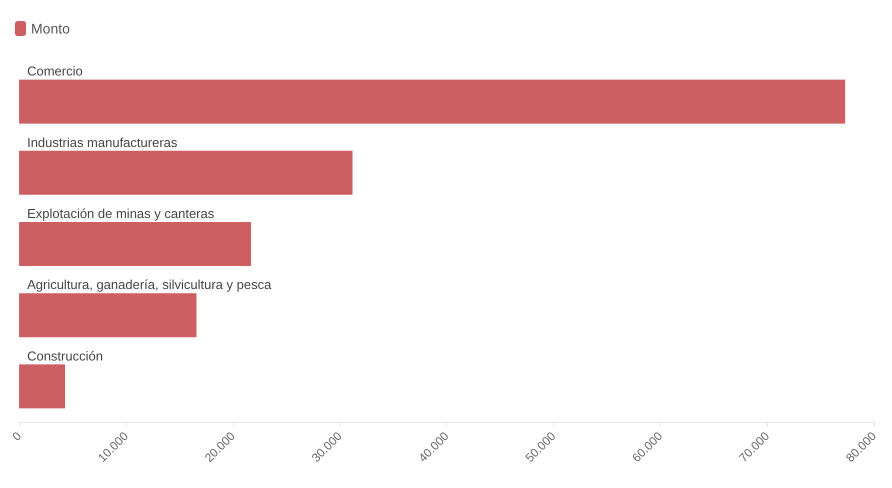  I want to click on y-tick-label: Industrias manufactureras, so click(102, 142).